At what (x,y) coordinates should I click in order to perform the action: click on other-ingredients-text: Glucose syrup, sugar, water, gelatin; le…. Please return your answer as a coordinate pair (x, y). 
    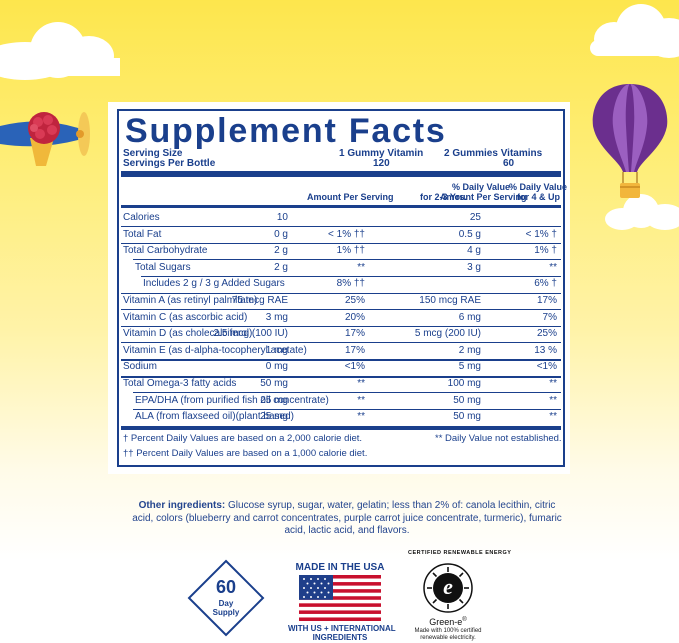
    Looking at the image, I should click on (347, 518).